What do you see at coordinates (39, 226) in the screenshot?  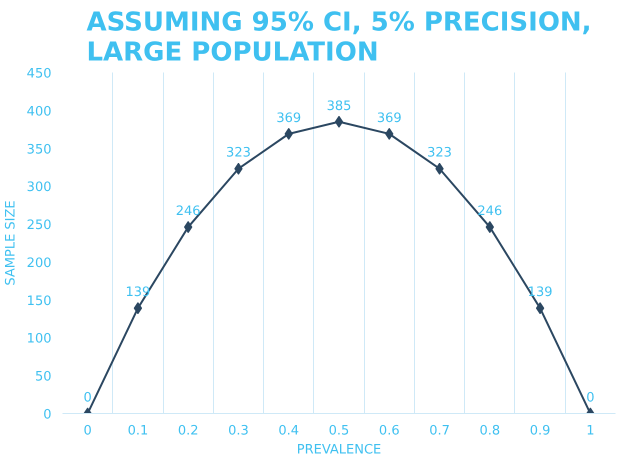 I see `y-tick-label: 250` at bounding box center [39, 226].